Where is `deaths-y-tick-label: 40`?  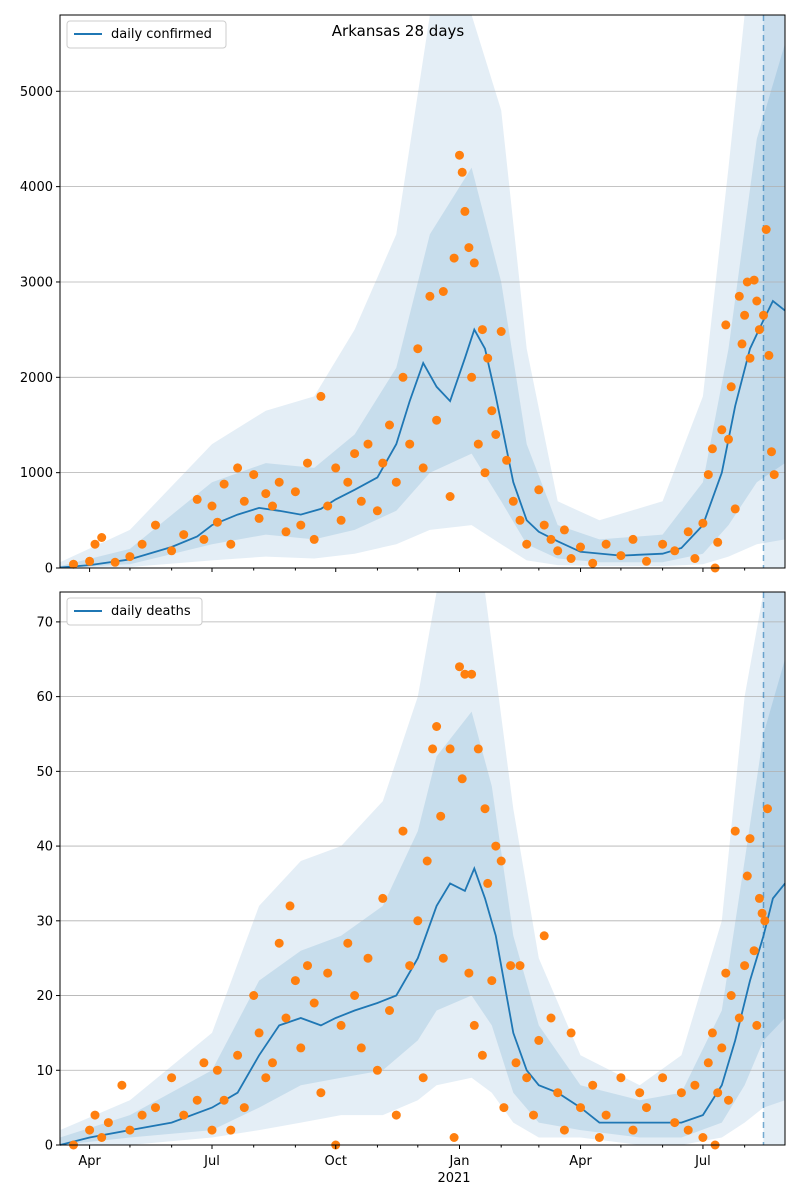 deaths-y-tick-label: 40 is located at coordinates (44, 847).